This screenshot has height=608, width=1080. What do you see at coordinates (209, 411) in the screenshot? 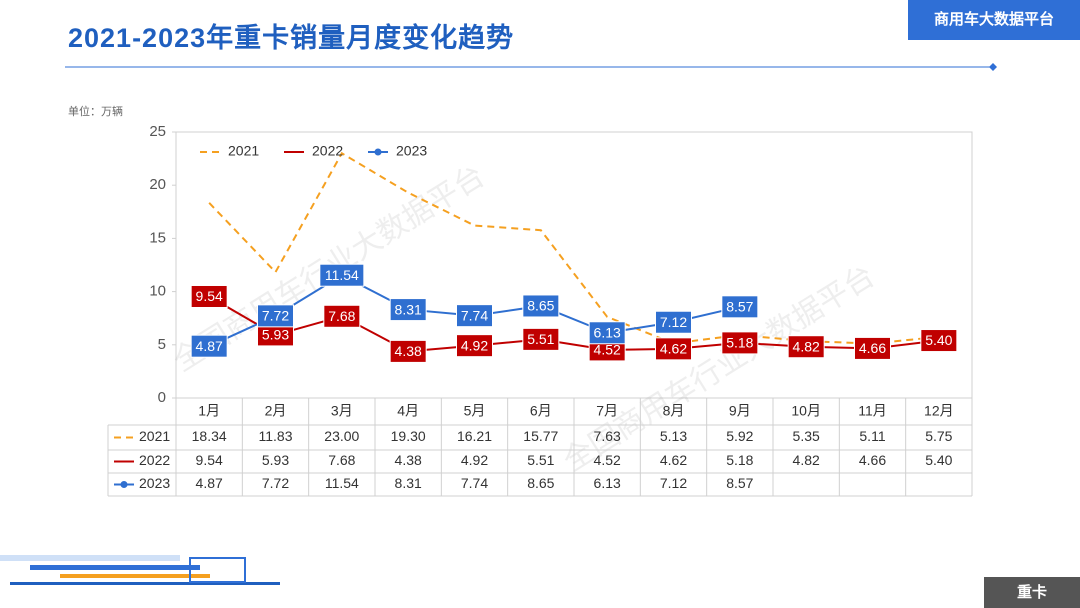
I see `x-tick-label: 1月` at bounding box center [209, 411].